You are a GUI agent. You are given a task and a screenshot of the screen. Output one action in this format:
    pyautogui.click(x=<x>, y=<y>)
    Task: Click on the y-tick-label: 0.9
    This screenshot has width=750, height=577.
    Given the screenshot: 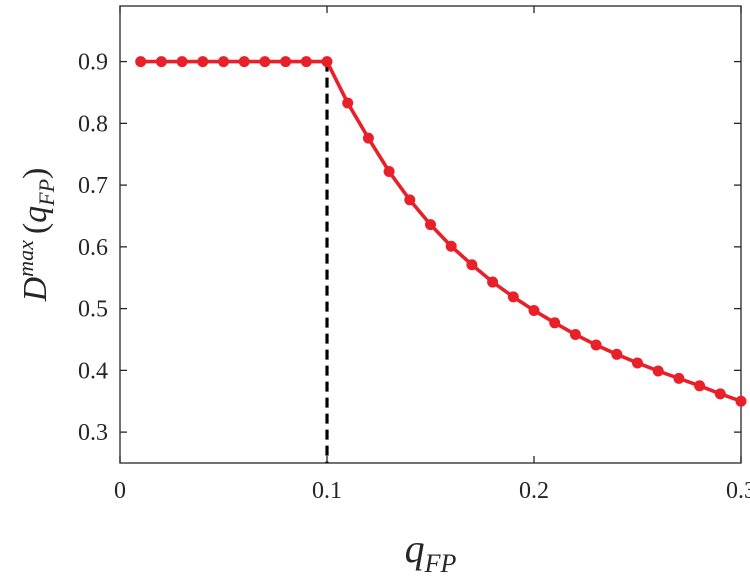 What is the action you would take?
    pyautogui.click(x=93, y=63)
    